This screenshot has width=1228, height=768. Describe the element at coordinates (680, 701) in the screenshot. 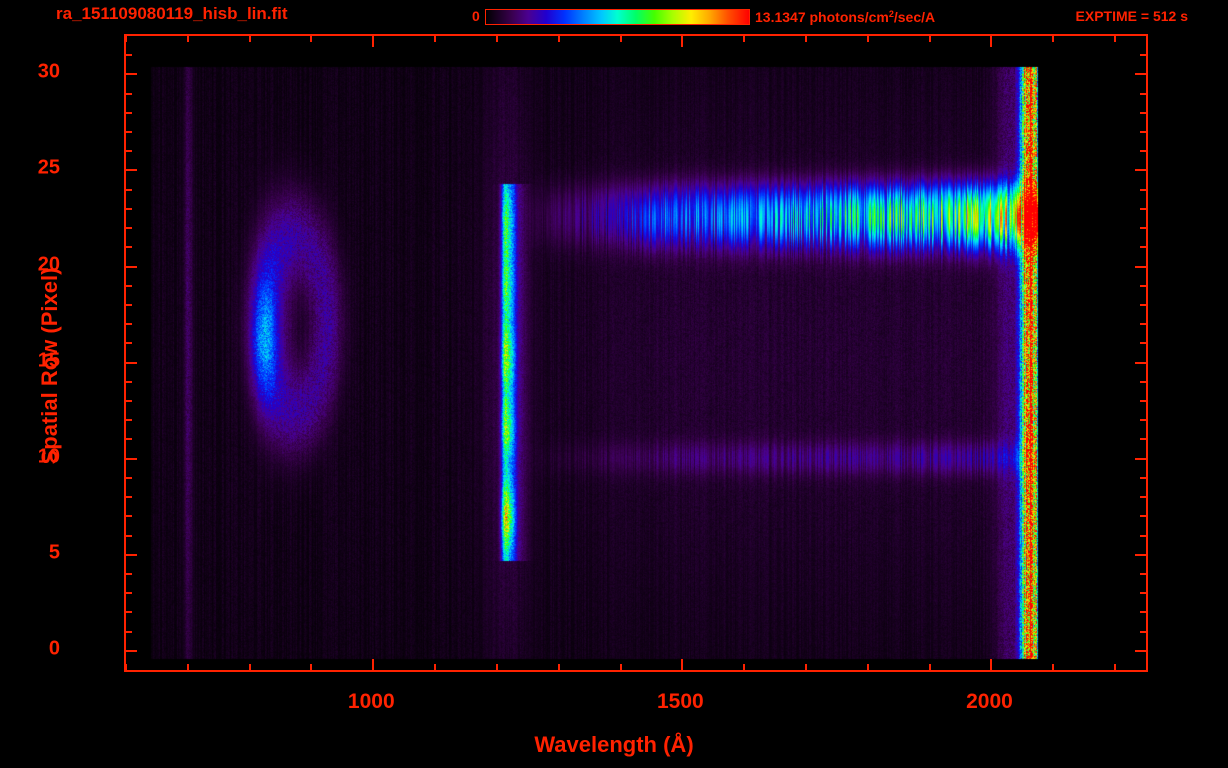

I see `x-tick-label: 1500` at that location.